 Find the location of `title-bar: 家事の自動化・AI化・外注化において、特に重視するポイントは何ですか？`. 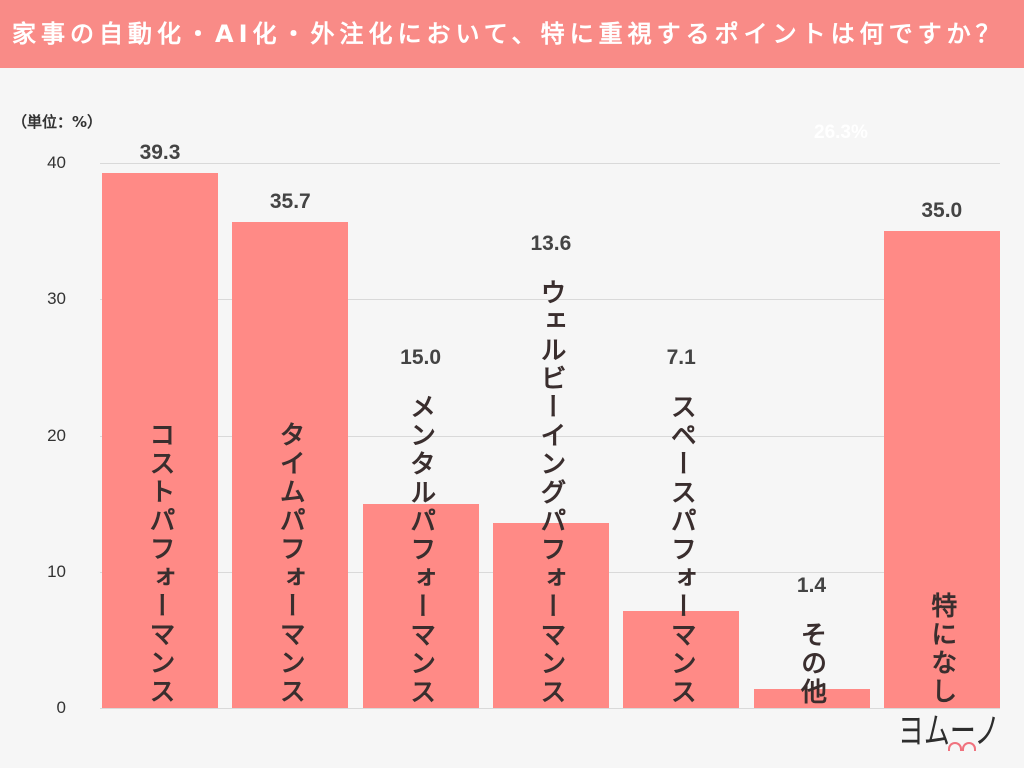

title-bar: 家事の自動化・AI化・外注化において、特に重視するポイントは何ですか？ is located at coordinates (512, 34).